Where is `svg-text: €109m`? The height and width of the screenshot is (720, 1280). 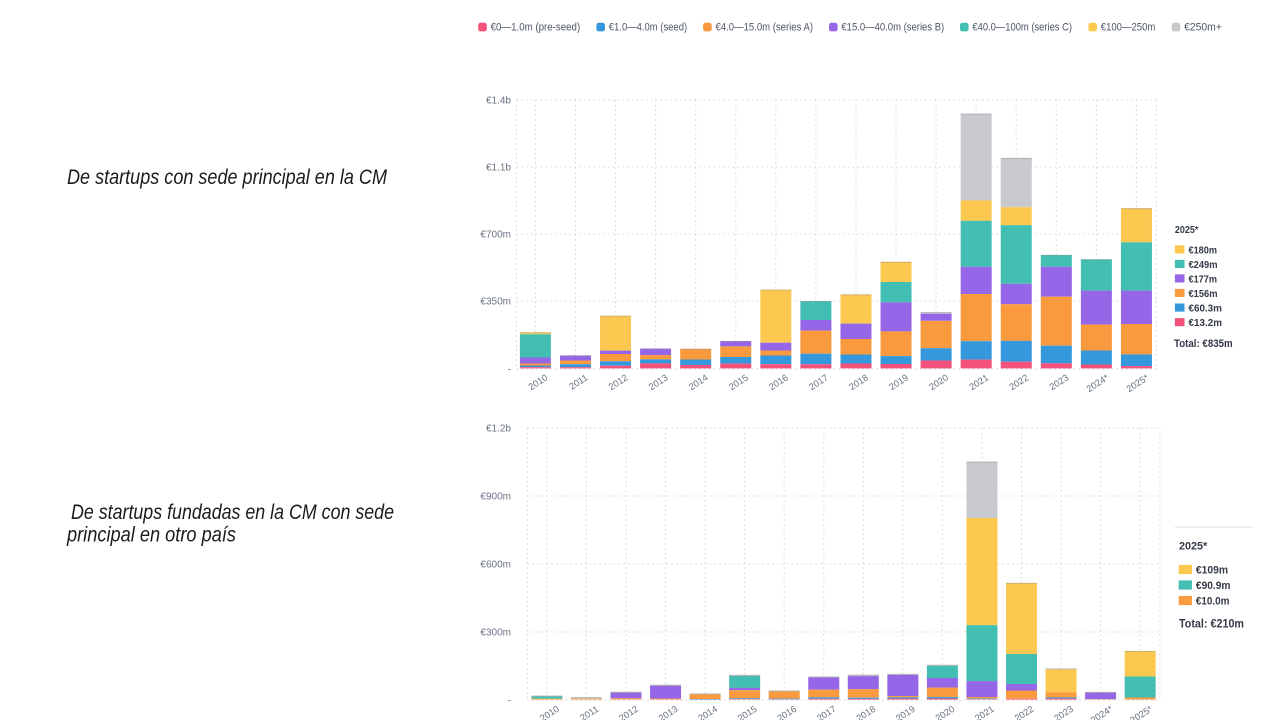 svg-text: €109m is located at coordinates (1212, 571).